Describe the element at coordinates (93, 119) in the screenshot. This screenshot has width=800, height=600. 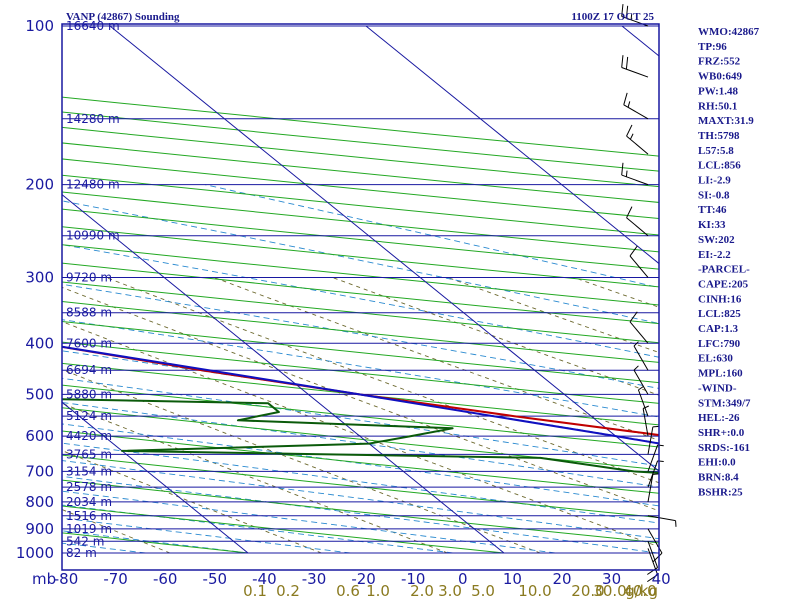
I see `height-label: 14280 m` at that location.